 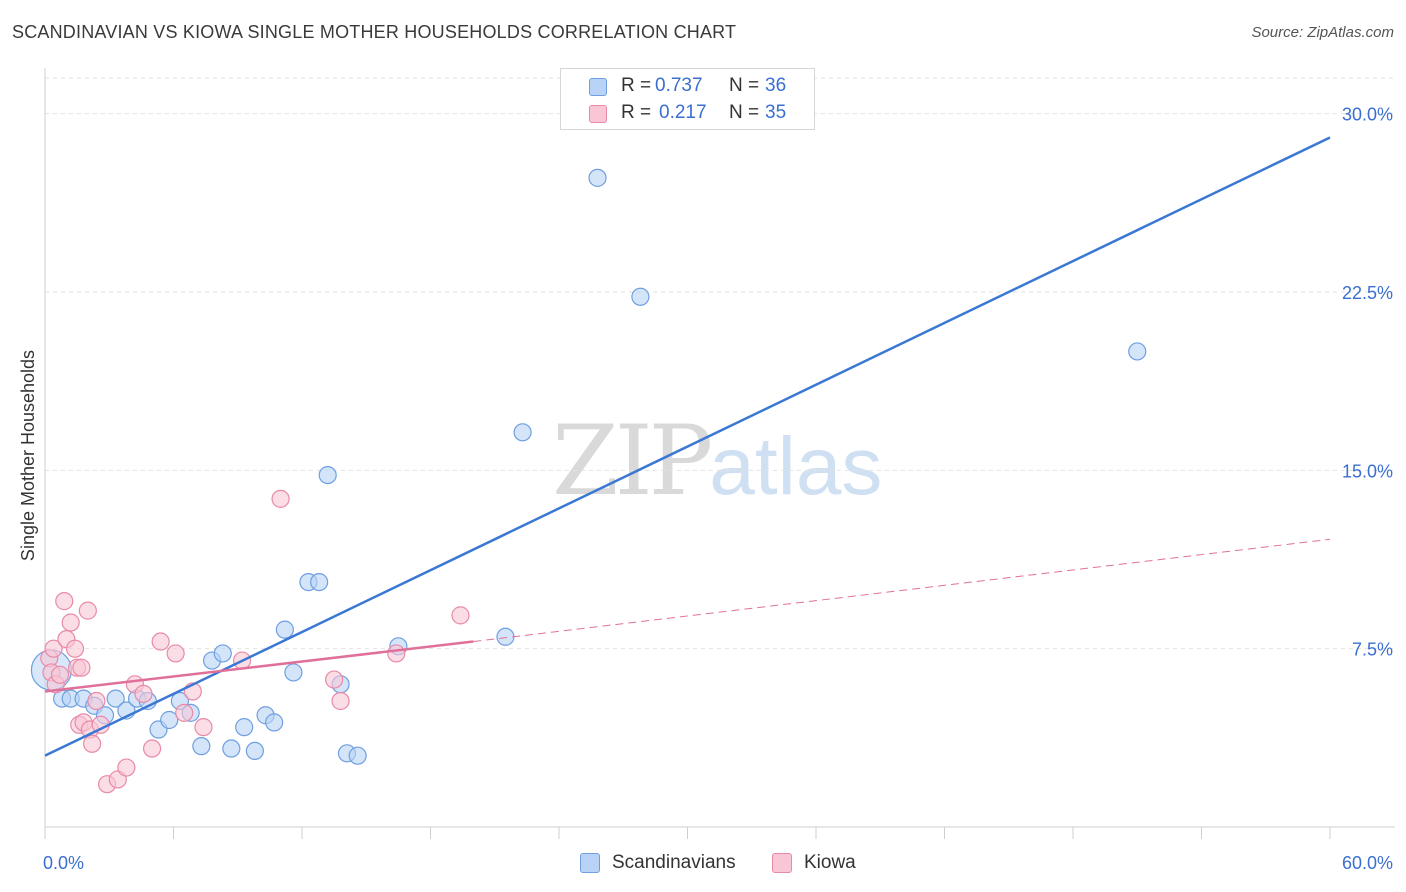 What do you see at coordinates (830, 862) in the screenshot?
I see `bottom-legend-label: Kiowa` at bounding box center [830, 862].